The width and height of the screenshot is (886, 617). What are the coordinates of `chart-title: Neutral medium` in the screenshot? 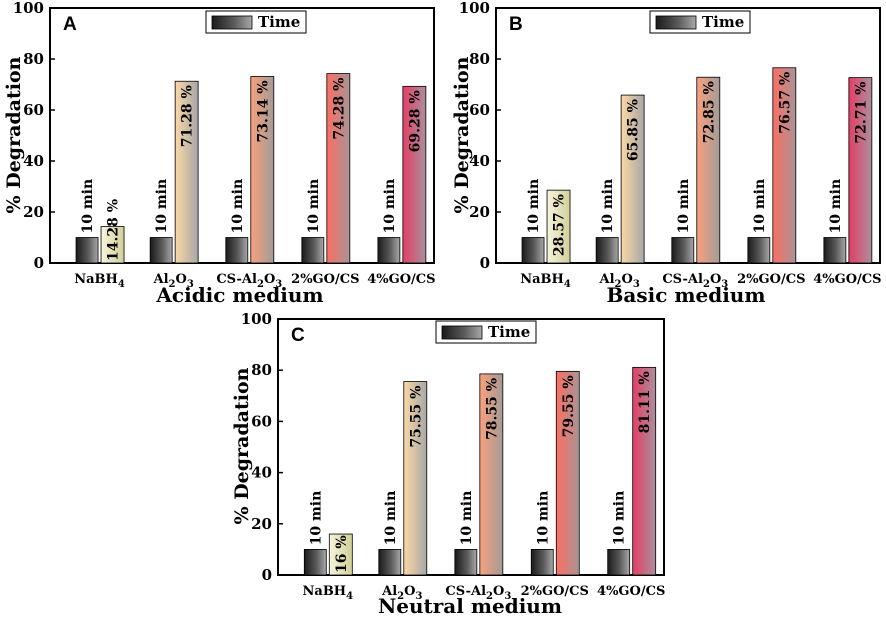 It's located at (470, 605).